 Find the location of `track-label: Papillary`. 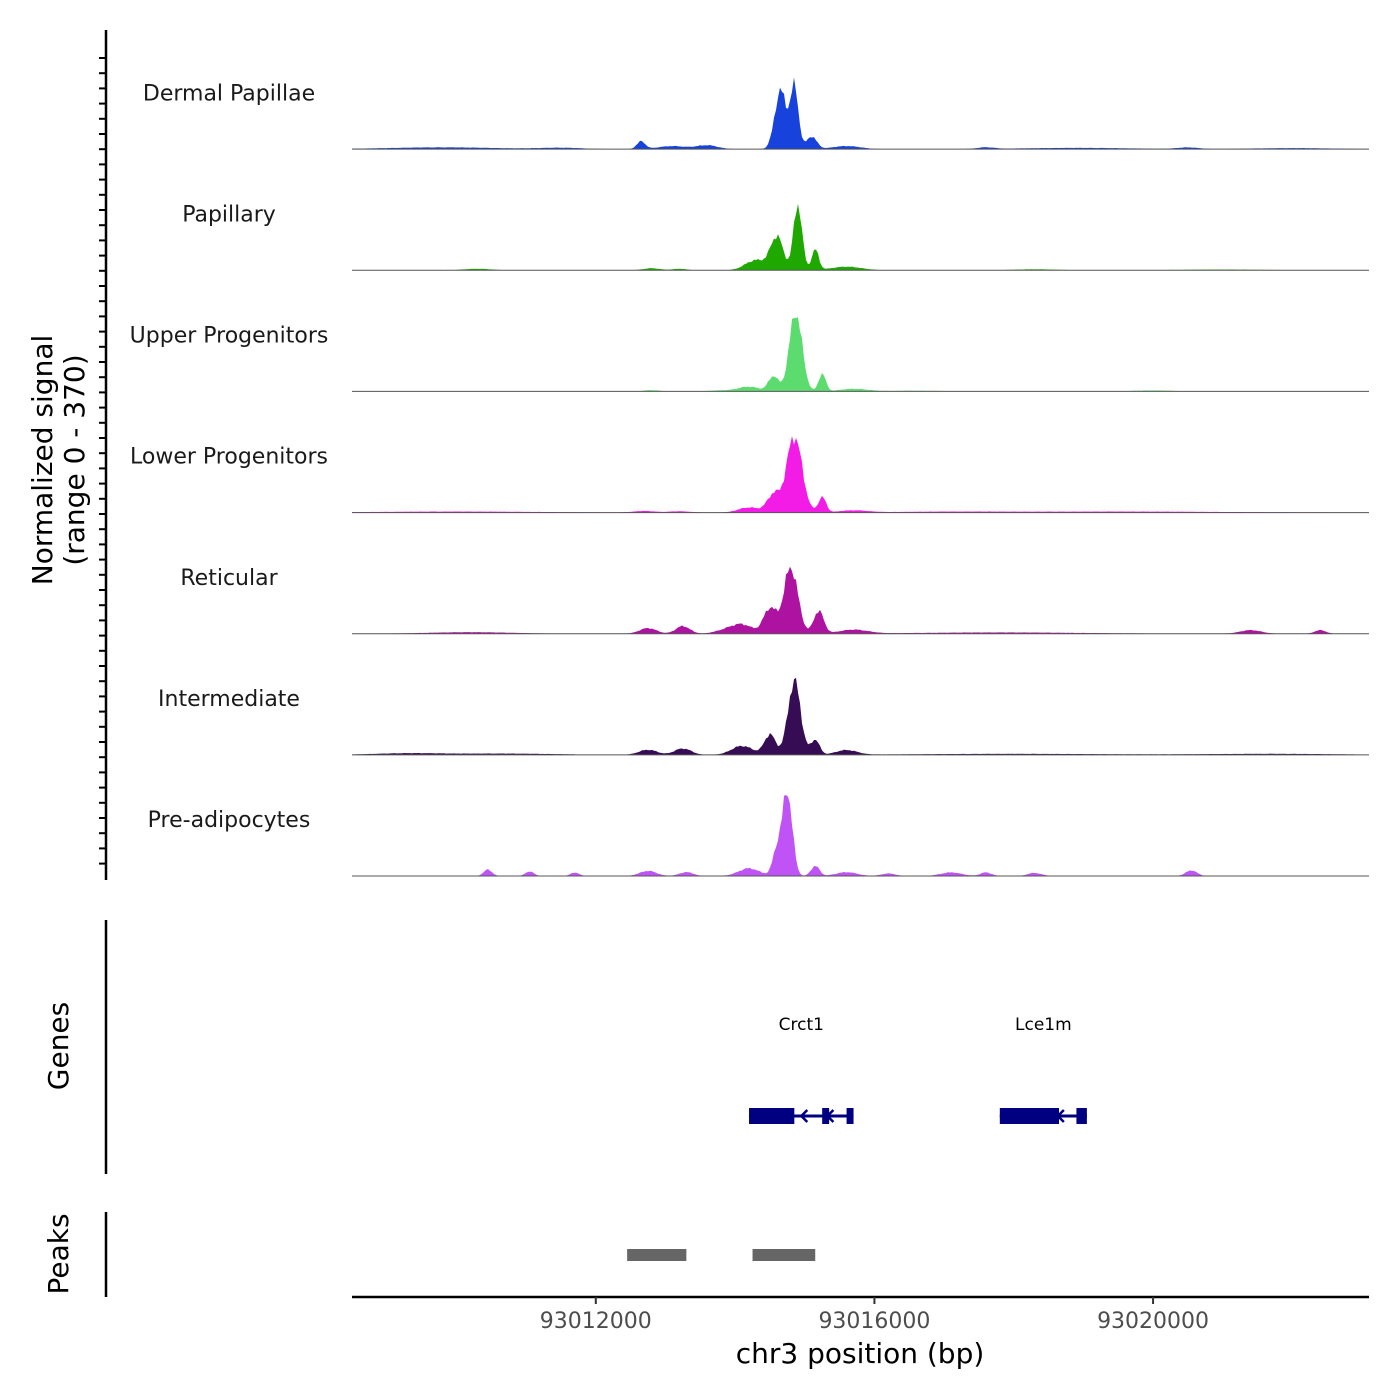

track-label: Papillary is located at coordinates (229, 214).